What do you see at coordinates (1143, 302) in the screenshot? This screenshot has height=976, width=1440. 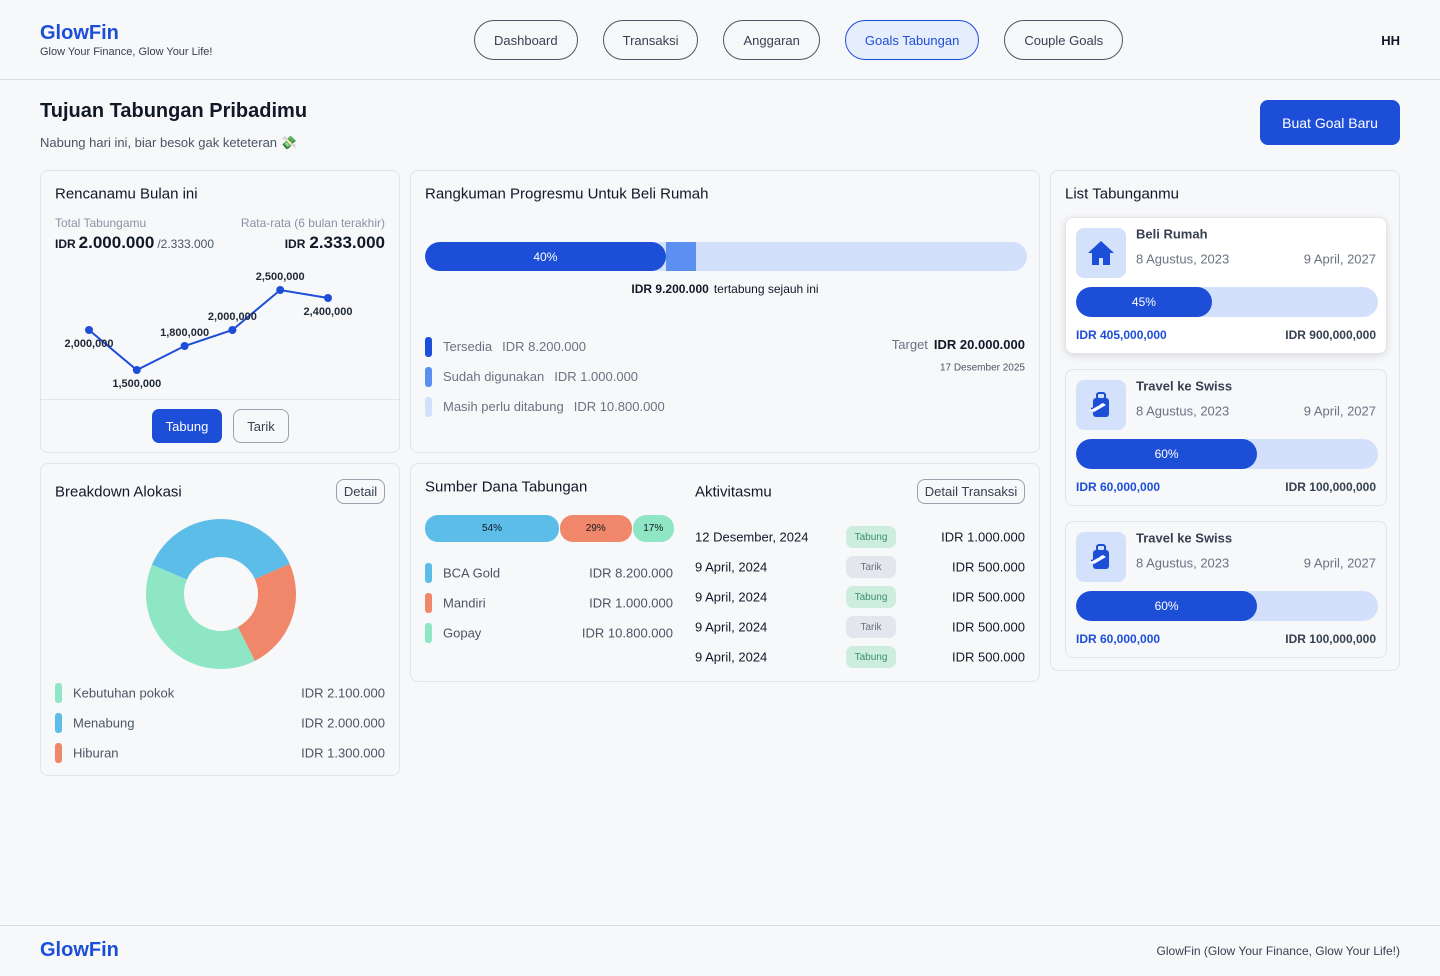 I see `goal-progress-label: 45%` at bounding box center [1143, 302].